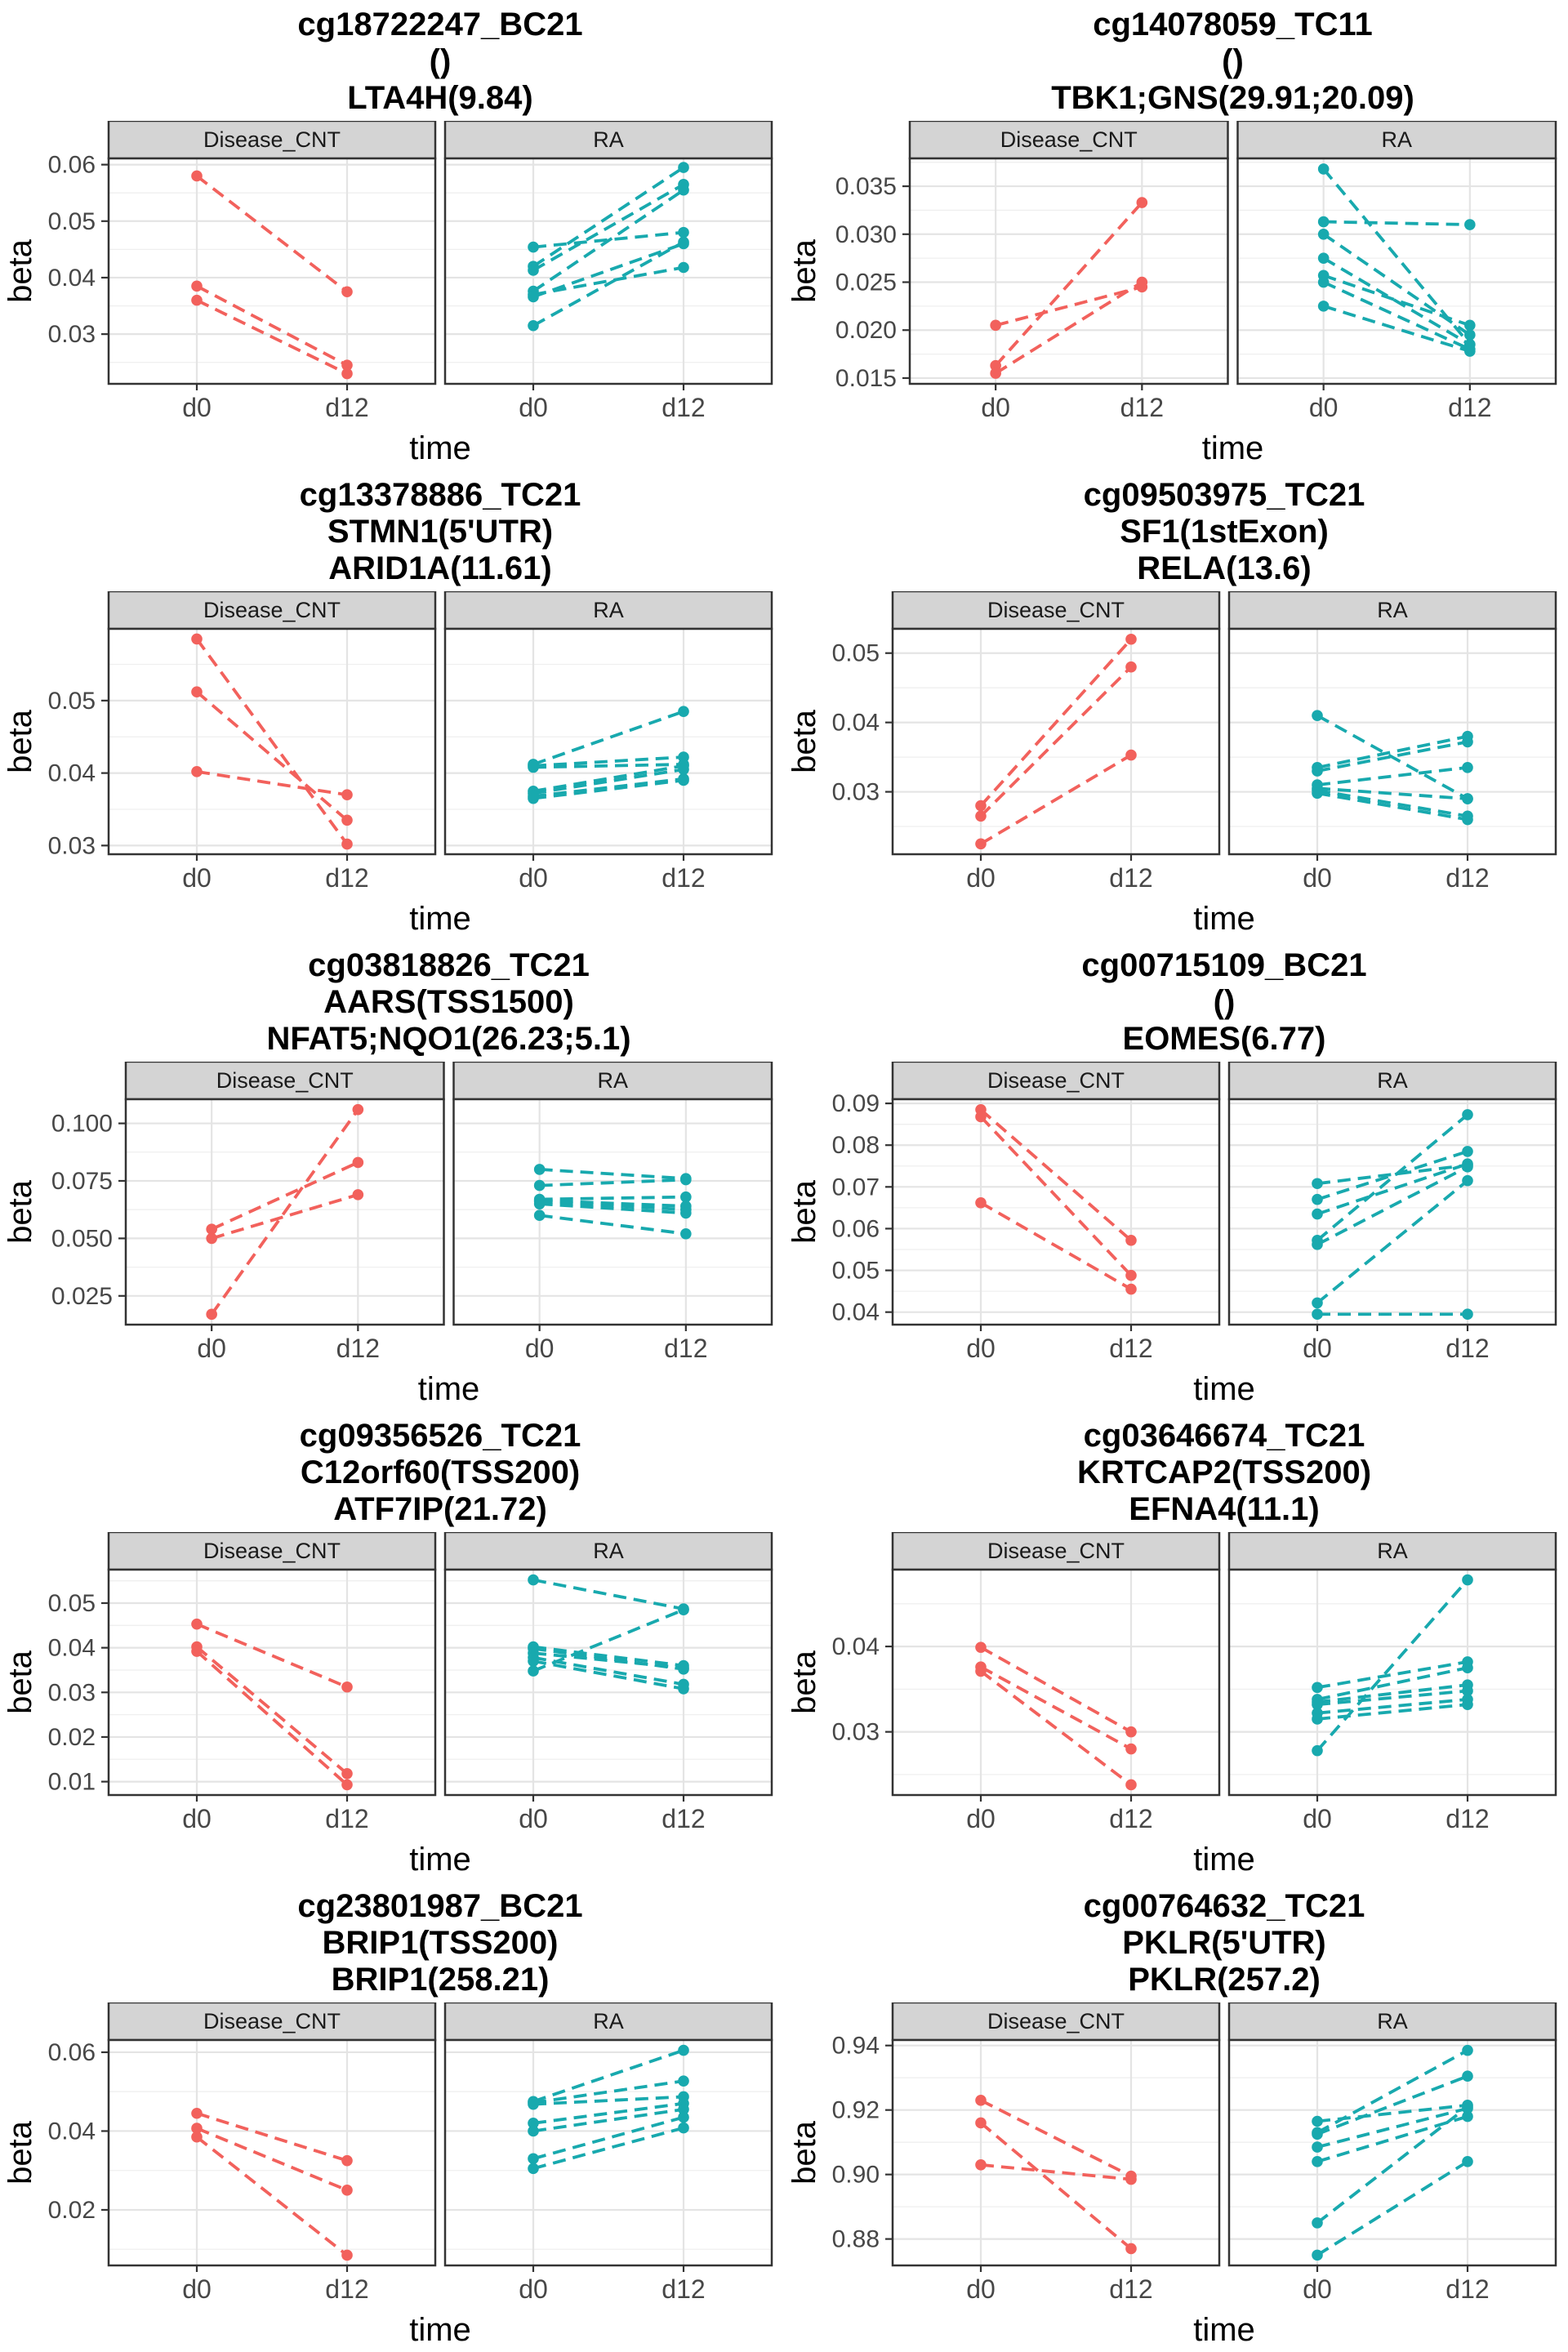  Describe the element at coordinates (856, 2239) in the screenshot. I see `y-tick-label: 0.88` at that location.